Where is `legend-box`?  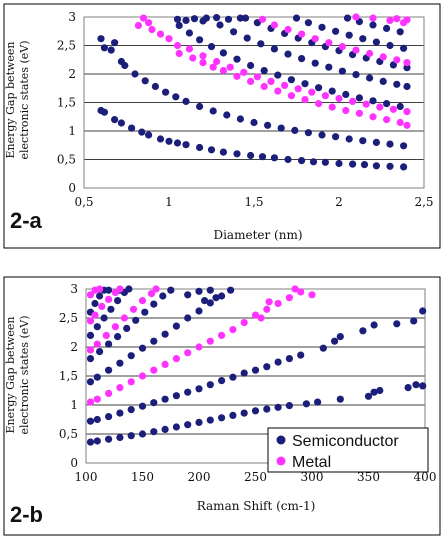
legend-box is located at coordinates (348, 450).